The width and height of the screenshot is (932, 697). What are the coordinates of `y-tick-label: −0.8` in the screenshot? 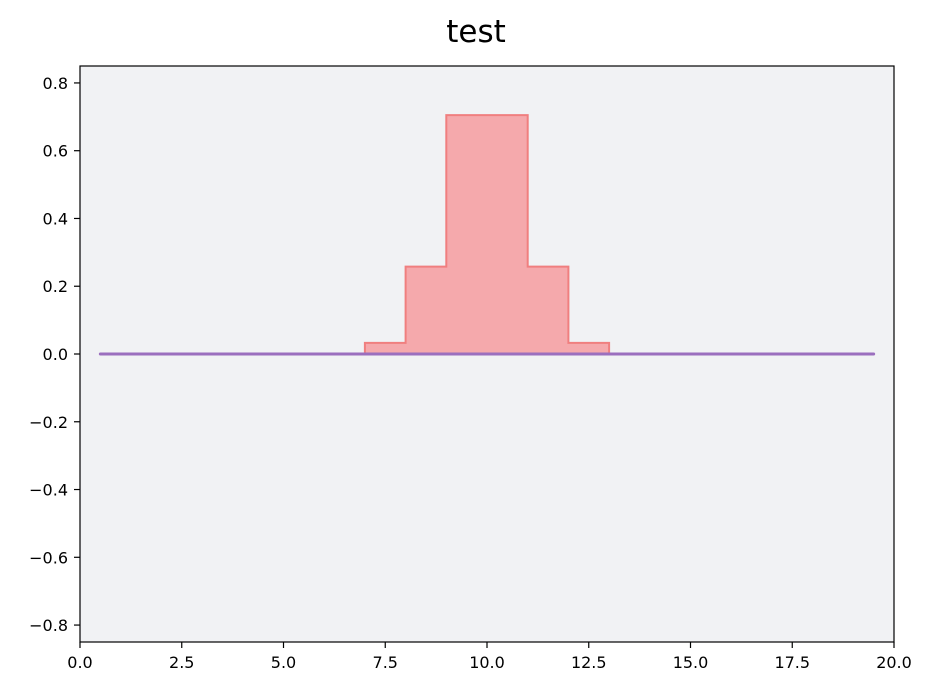 It's located at (48, 625).